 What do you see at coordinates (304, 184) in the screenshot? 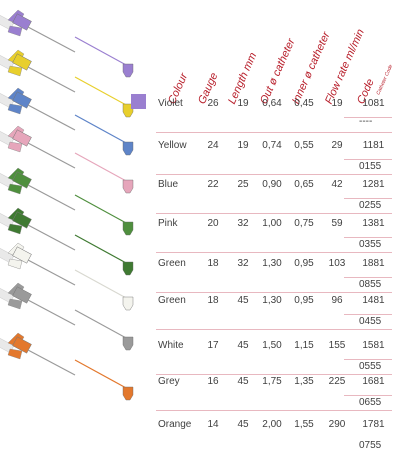
I see `cell-inner: 0,65` at bounding box center [304, 184].